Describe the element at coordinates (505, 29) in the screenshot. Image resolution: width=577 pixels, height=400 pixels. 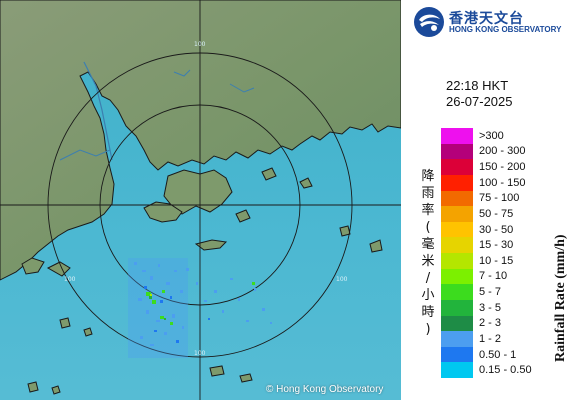
I see `org-name-en: HONG KONG OBSERVATORY` at that location.